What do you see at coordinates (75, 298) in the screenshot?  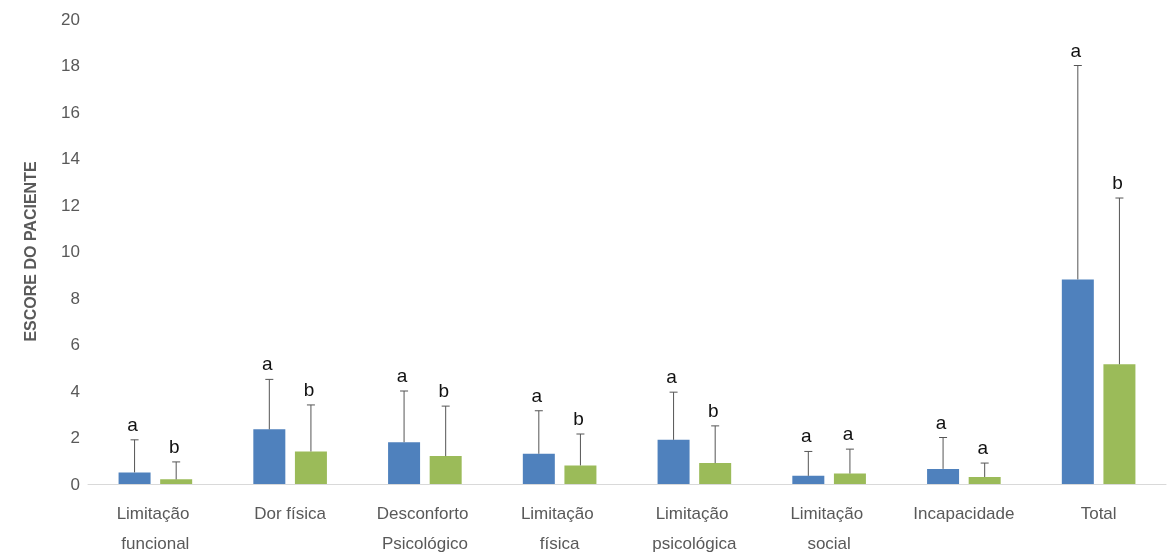 I see `y-tick-label: 8` at bounding box center [75, 298].